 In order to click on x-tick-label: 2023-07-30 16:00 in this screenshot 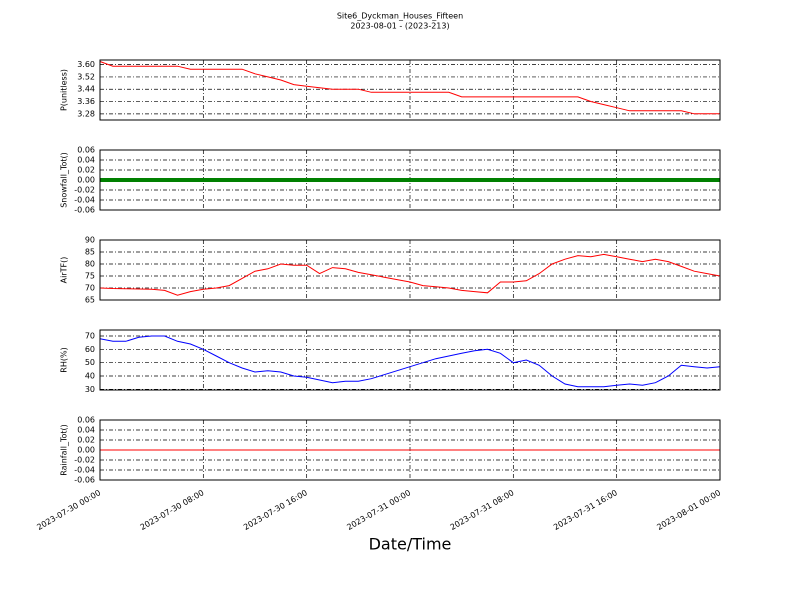, I will do `click(275, 510)`.